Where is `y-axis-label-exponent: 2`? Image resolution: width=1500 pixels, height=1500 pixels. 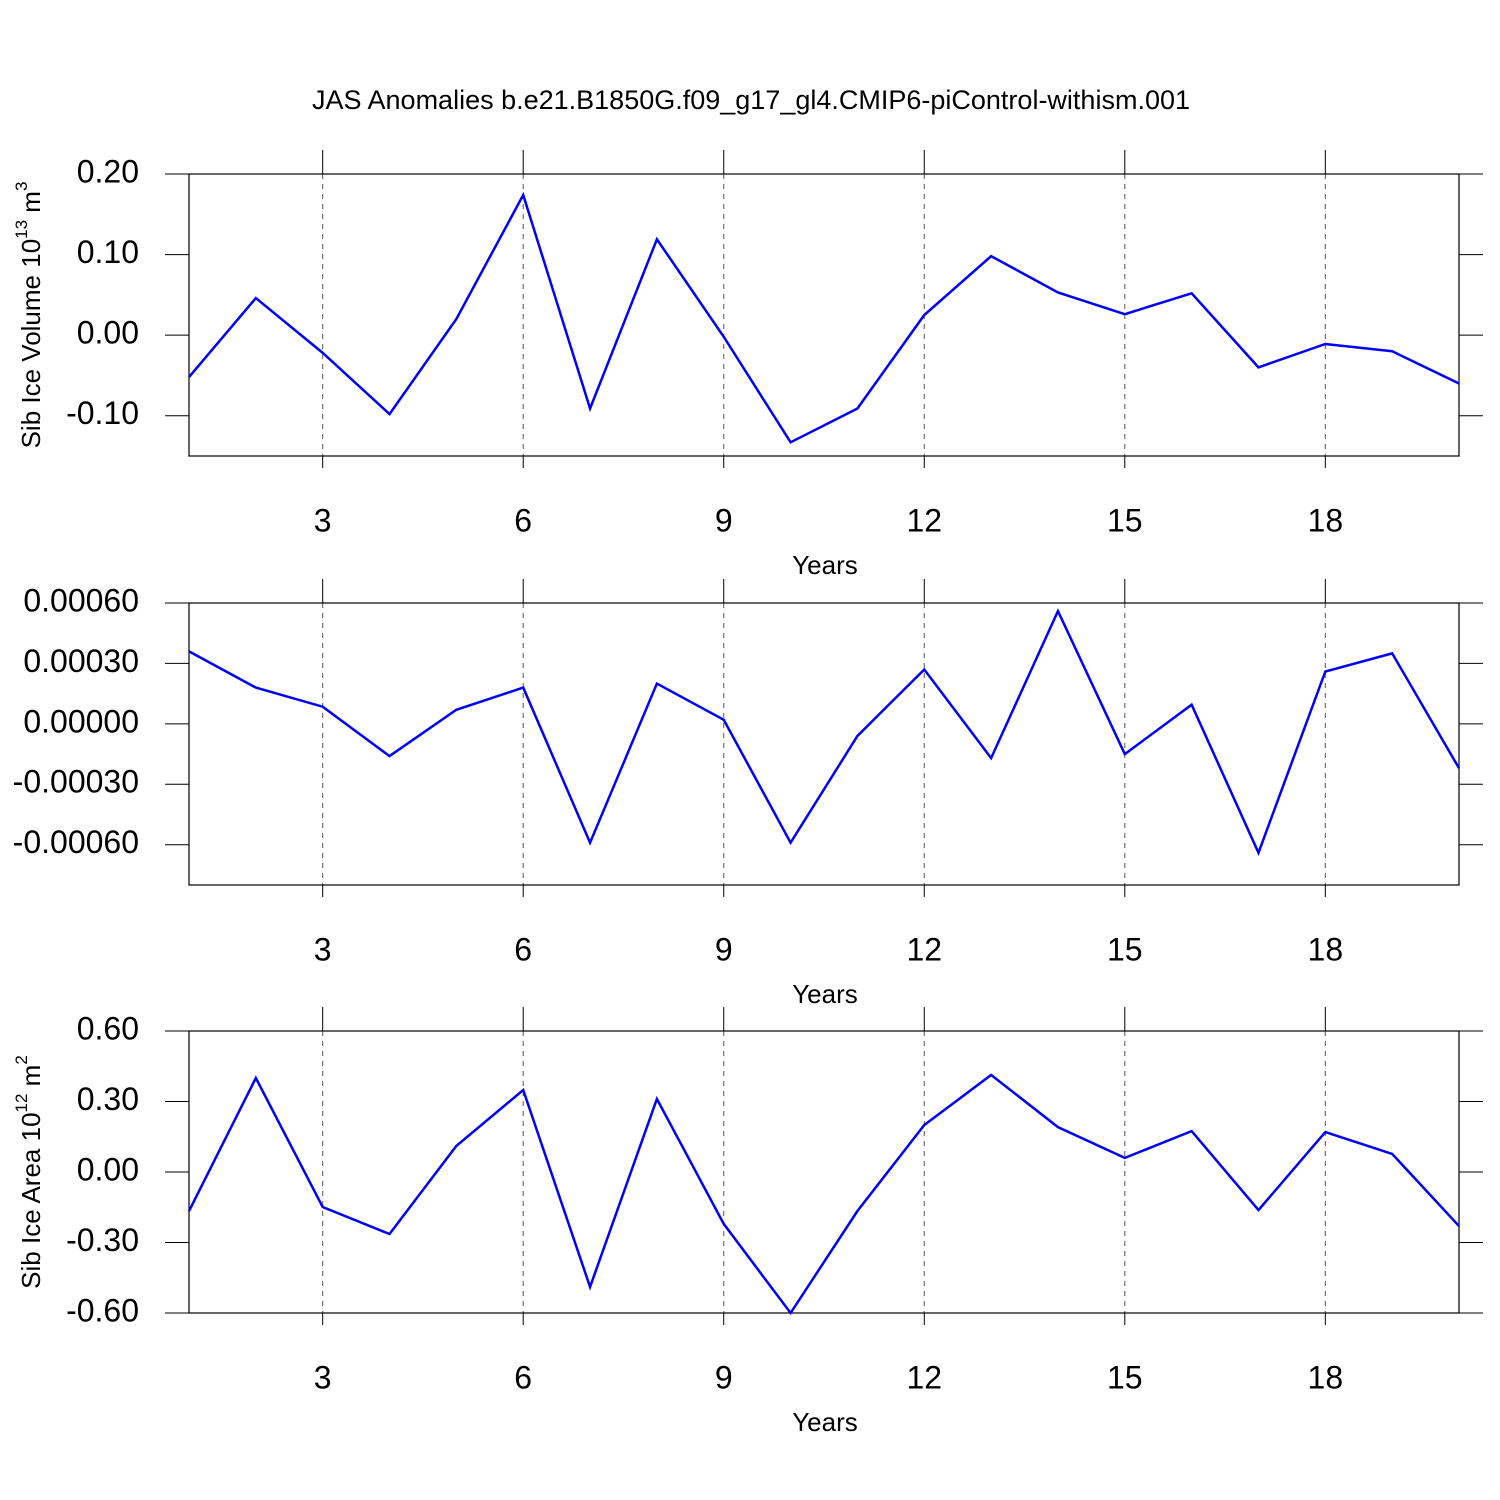 y-axis-label-exponent: 2 is located at coordinates (21, 1059).